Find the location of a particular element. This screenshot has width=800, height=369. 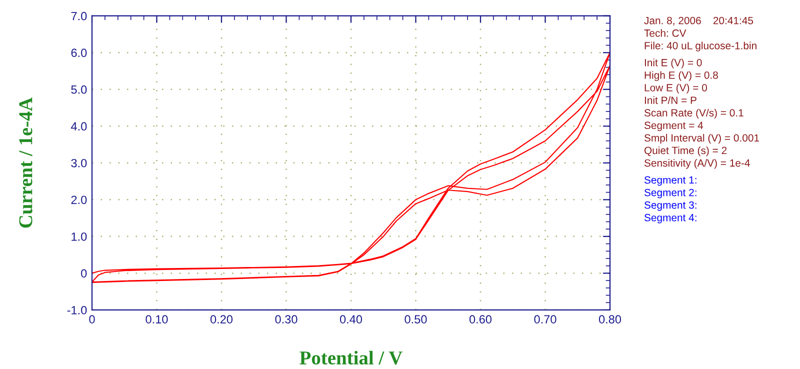

x-tick-label: 0.30 is located at coordinates (286, 319).